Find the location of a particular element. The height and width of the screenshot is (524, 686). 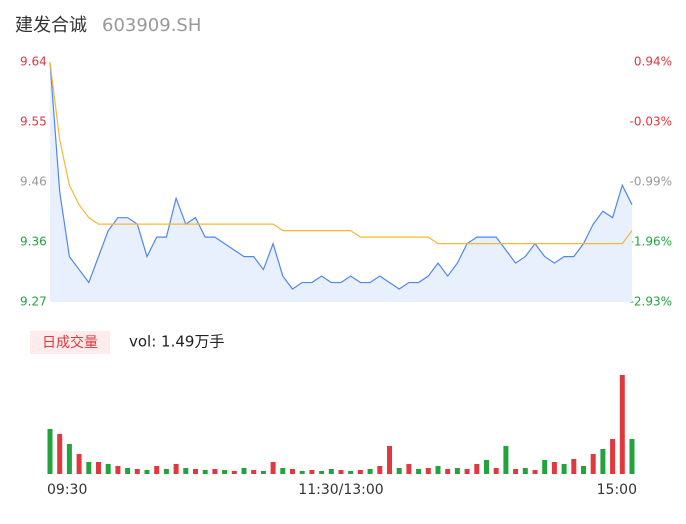

y-tick-label: 9.36 is located at coordinates (33, 242).